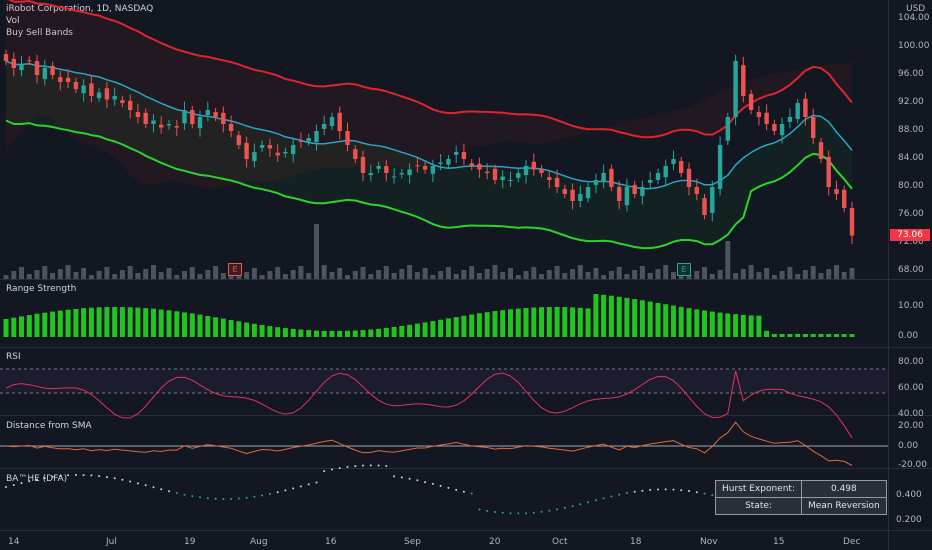 This screenshot has height=550, width=932. I want to click on buy-sell-bands-label: Buy Sell Bands, so click(39, 33).